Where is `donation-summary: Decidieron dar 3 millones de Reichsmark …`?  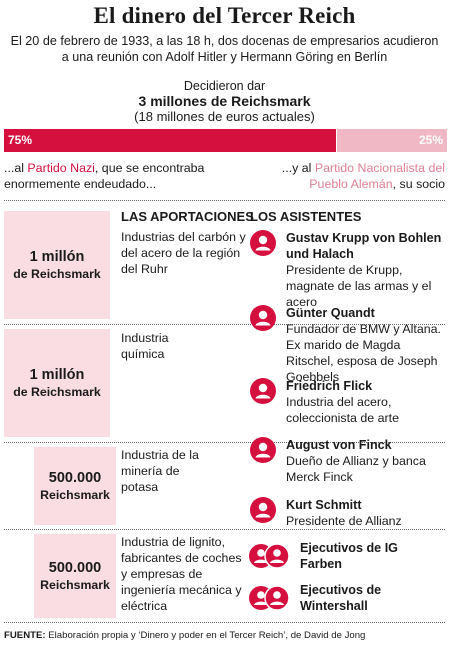 donation-summary: Decidieron dar 3 millones de Reichsmark … is located at coordinates (224, 101).